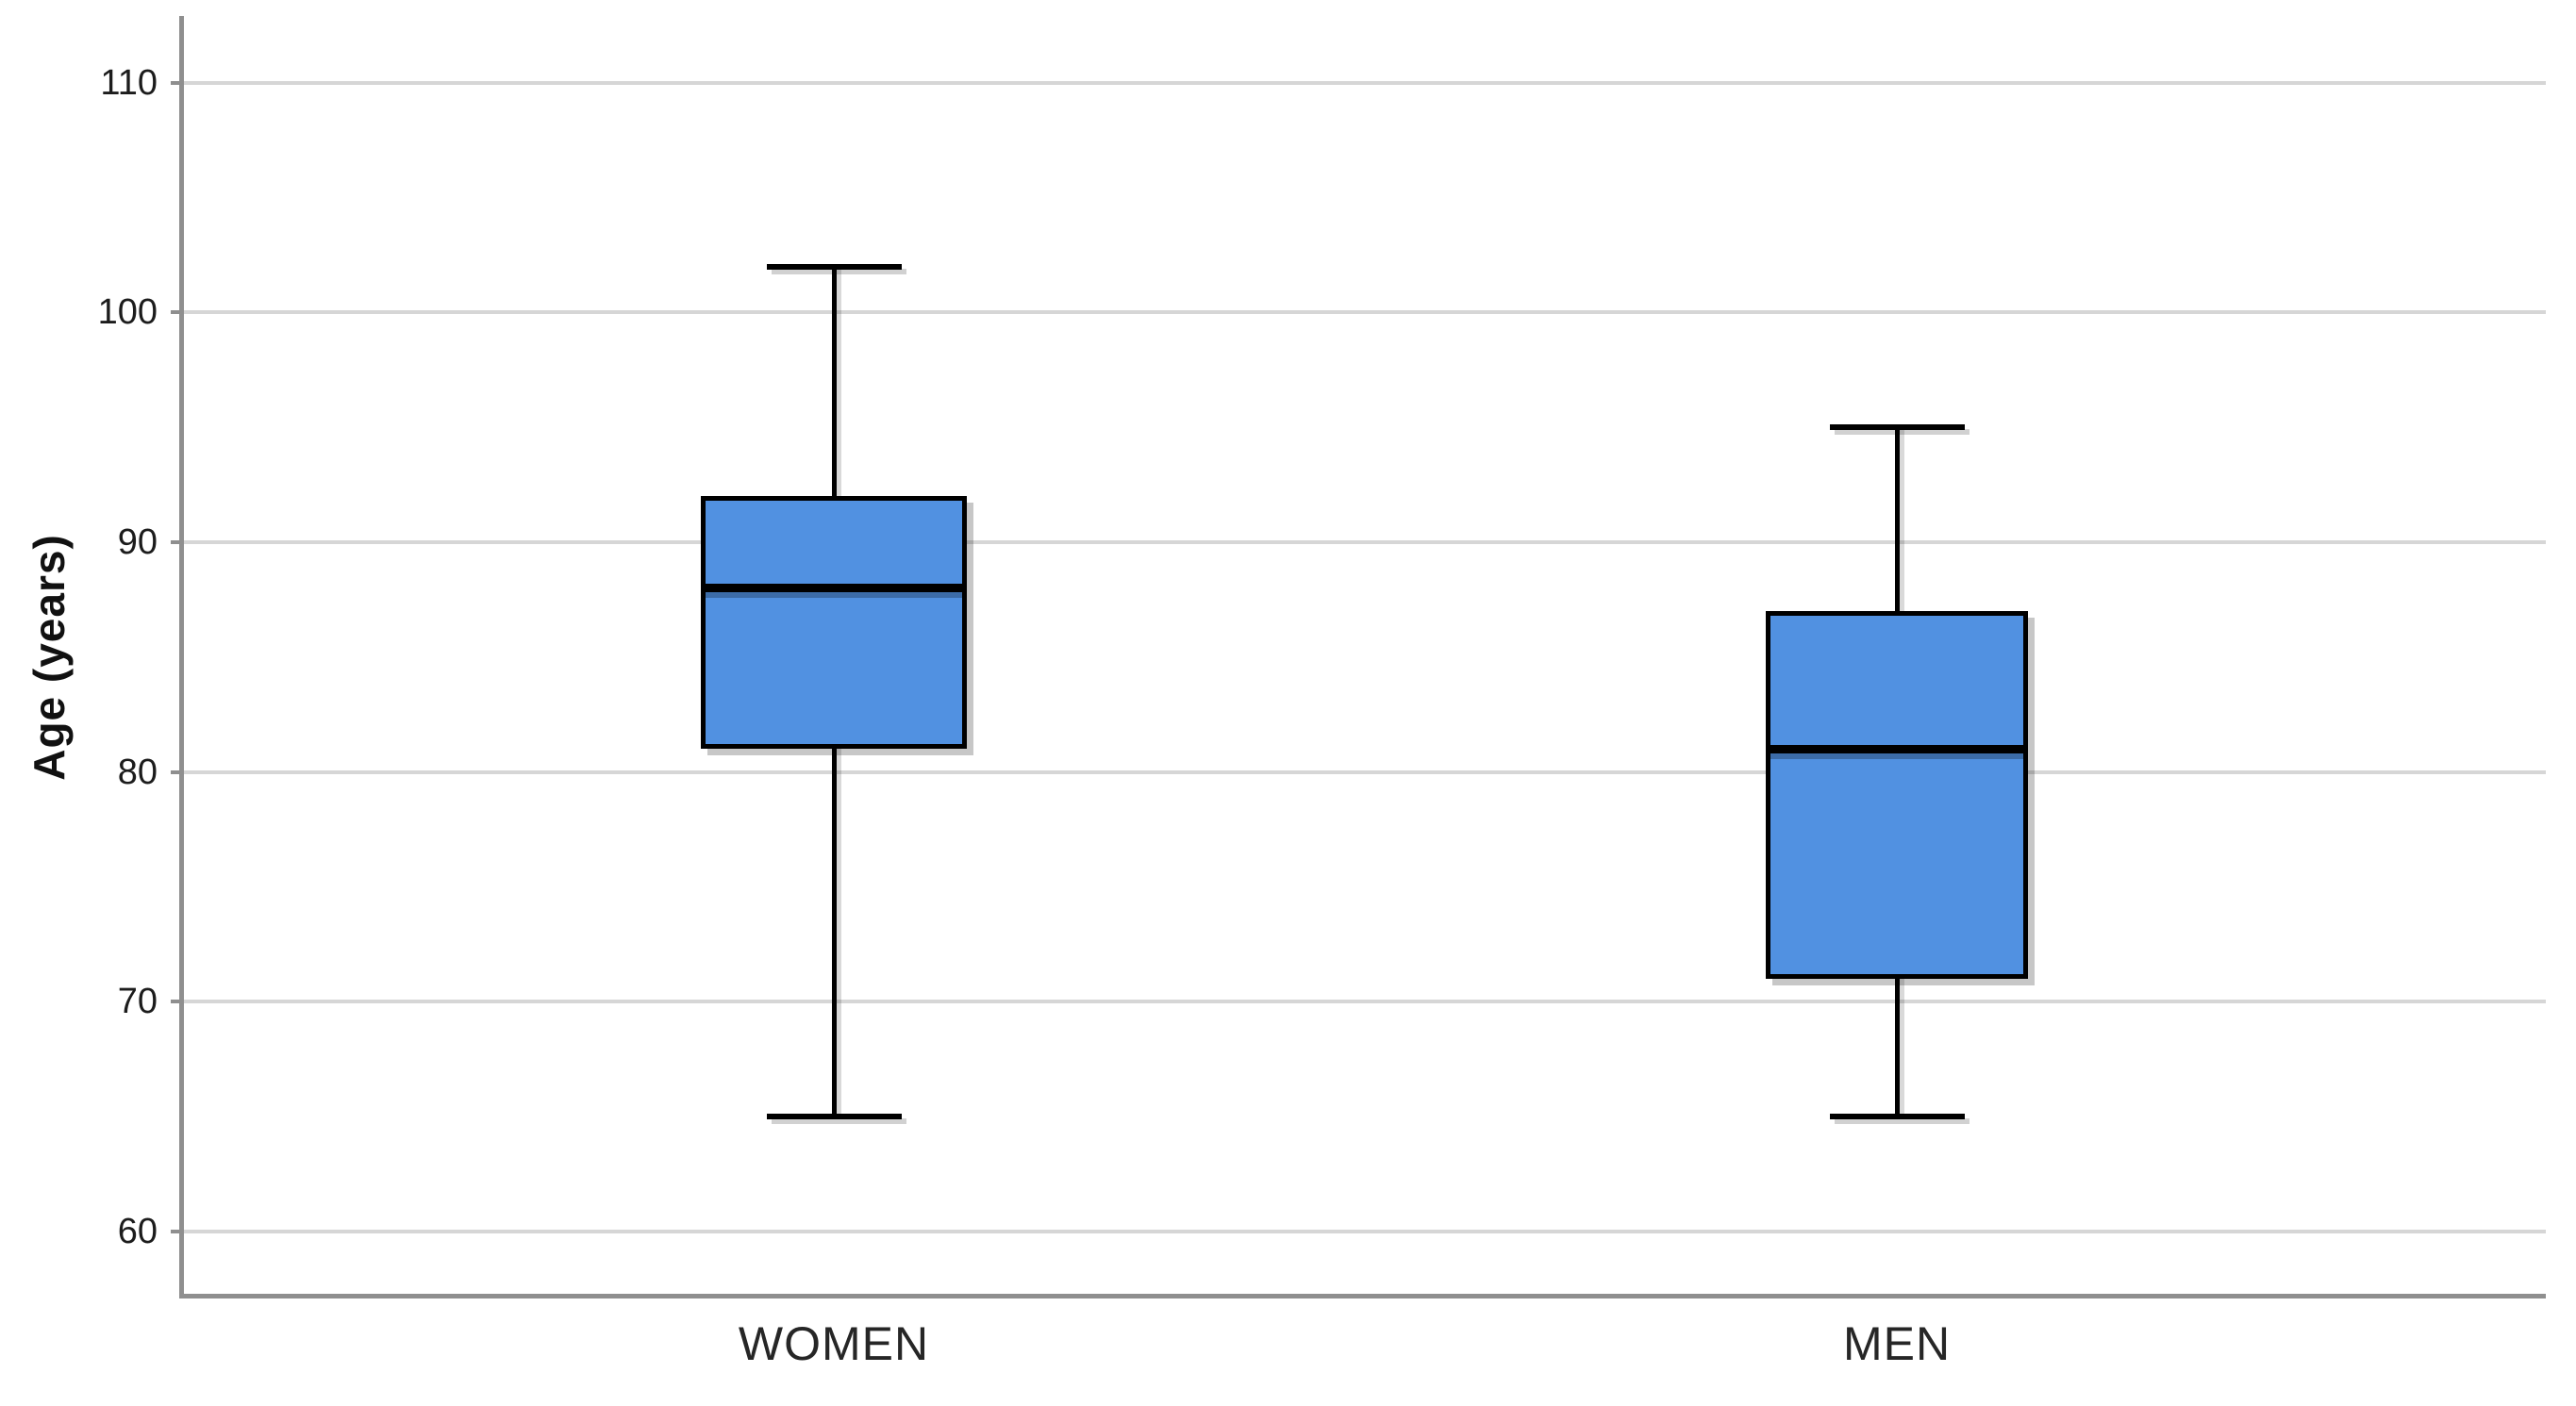  I want to click on y-tick-label: 100, so click(128, 312).